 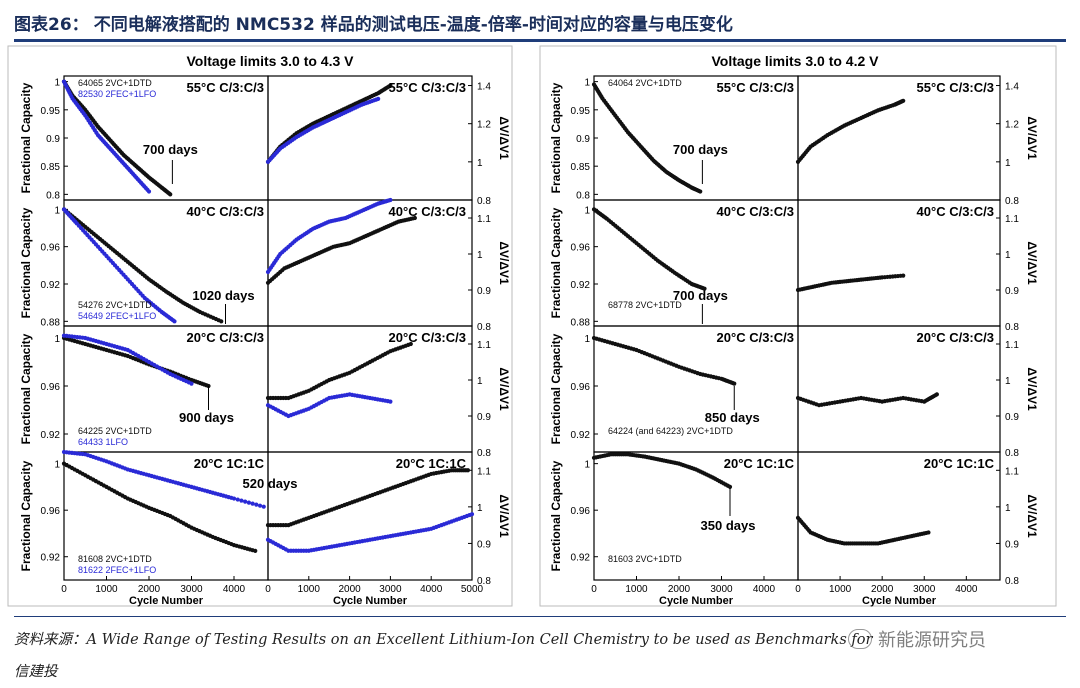 I want to click on watermark-text: 新能源研究员, so click(x=932, y=640).